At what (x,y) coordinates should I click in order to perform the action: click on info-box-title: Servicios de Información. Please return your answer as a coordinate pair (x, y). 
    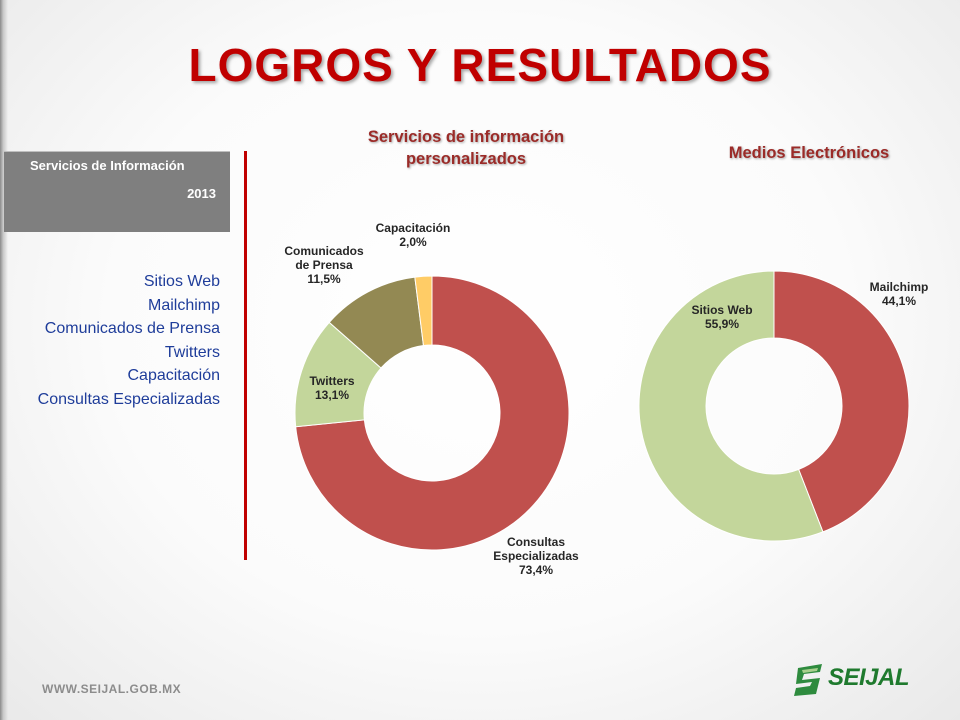
    Looking at the image, I should click on (107, 165).